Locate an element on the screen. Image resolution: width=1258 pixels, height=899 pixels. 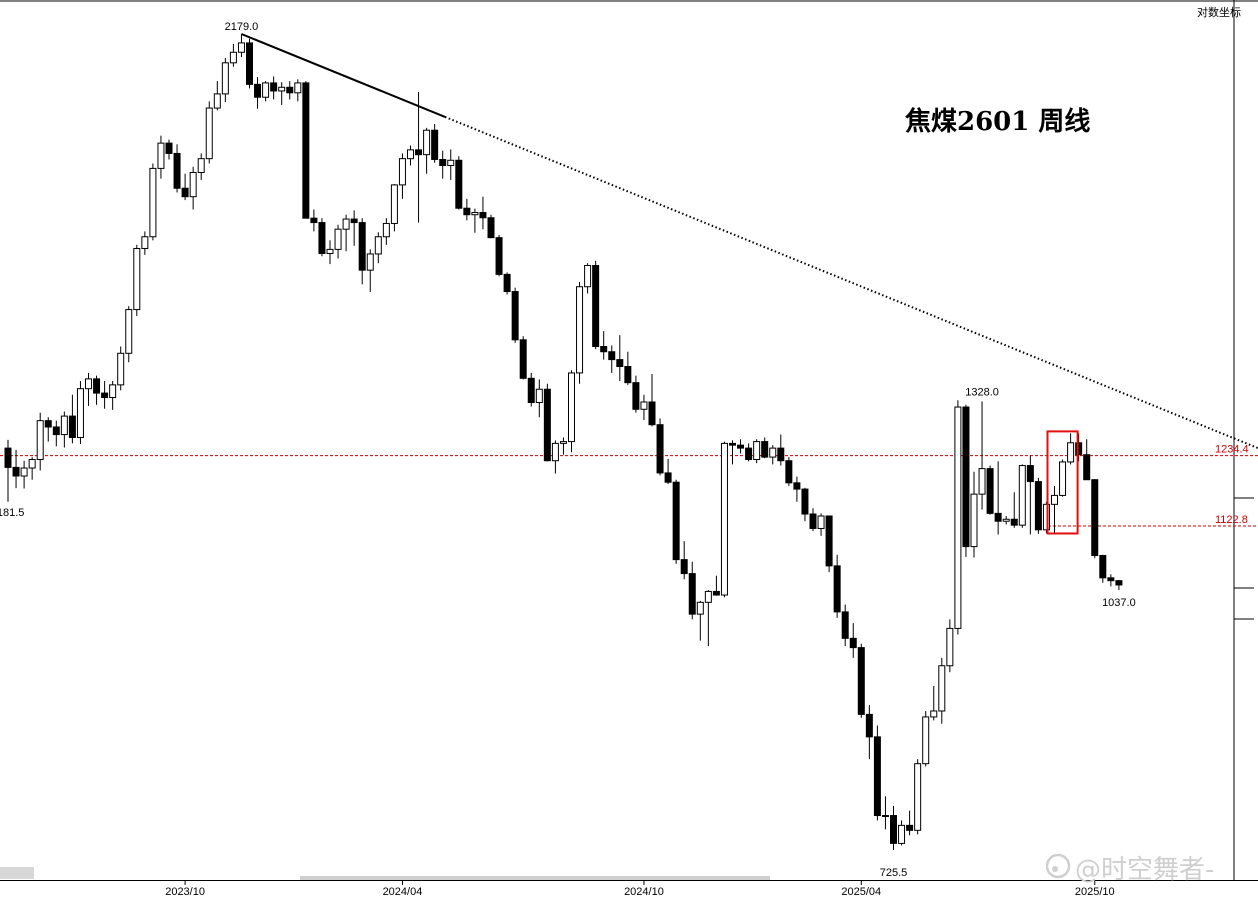
last-price-label: 1037.0 is located at coordinates (1119, 603).